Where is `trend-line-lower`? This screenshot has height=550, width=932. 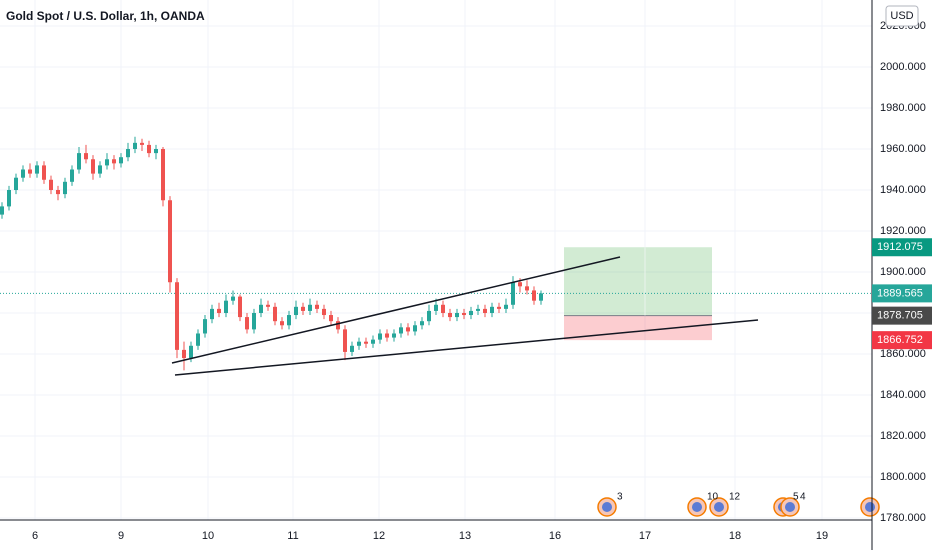
trend-line-lower is located at coordinates (466, 347).